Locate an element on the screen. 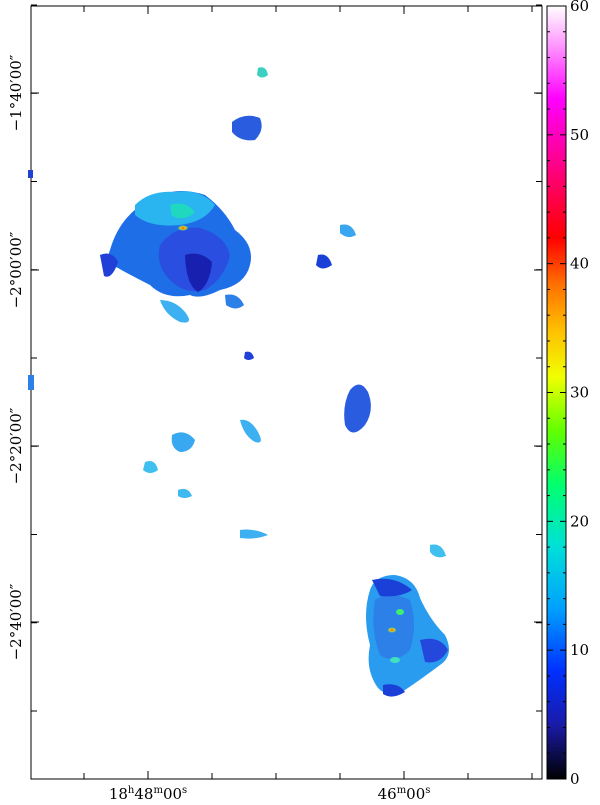  ra-label-1-seconds: 00 is located at coordinates (415, 794).